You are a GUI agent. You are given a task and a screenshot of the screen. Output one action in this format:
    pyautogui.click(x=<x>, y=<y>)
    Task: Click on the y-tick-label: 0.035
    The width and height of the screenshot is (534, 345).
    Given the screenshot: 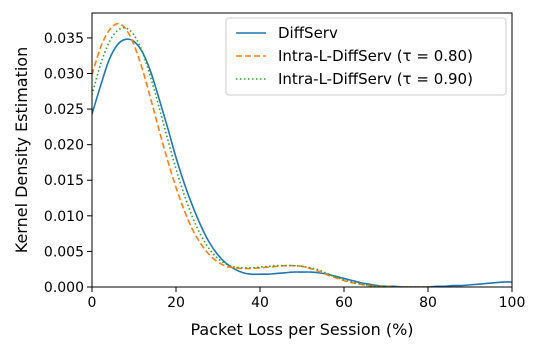 What is the action you would take?
    pyautogui.click(x=64, y=39)
    